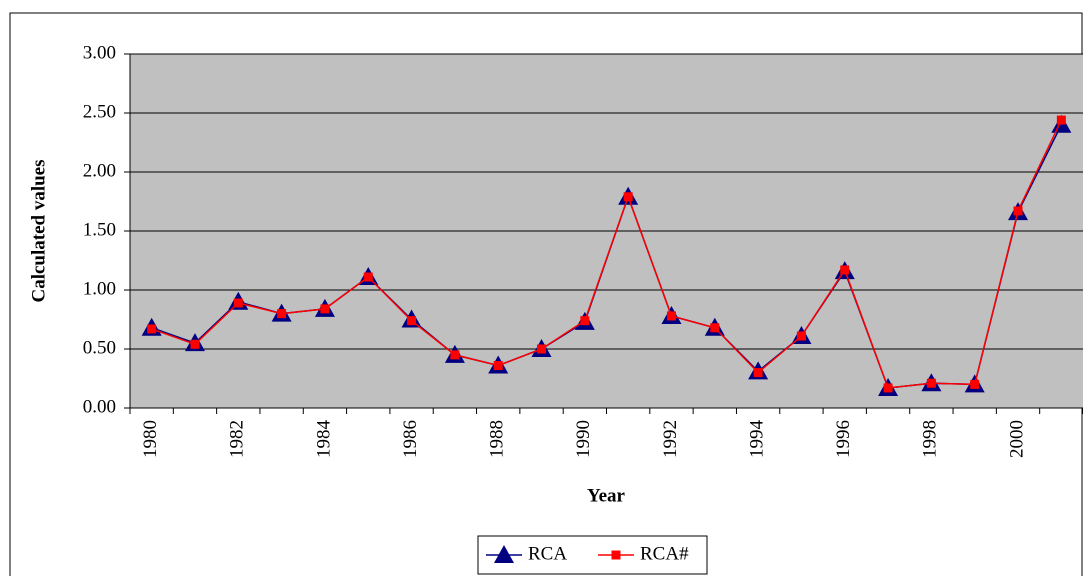 The height and width of the screenshot is (576, 1083). I want to click on x-tick-label: 1986, so click(410, 439).